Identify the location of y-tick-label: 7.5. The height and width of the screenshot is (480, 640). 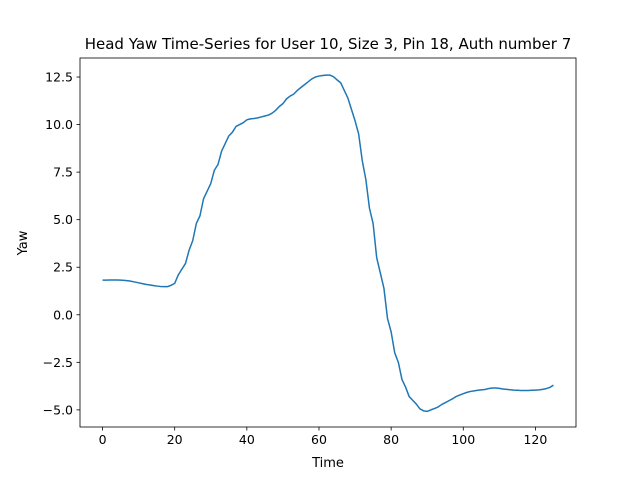
(63, 172).